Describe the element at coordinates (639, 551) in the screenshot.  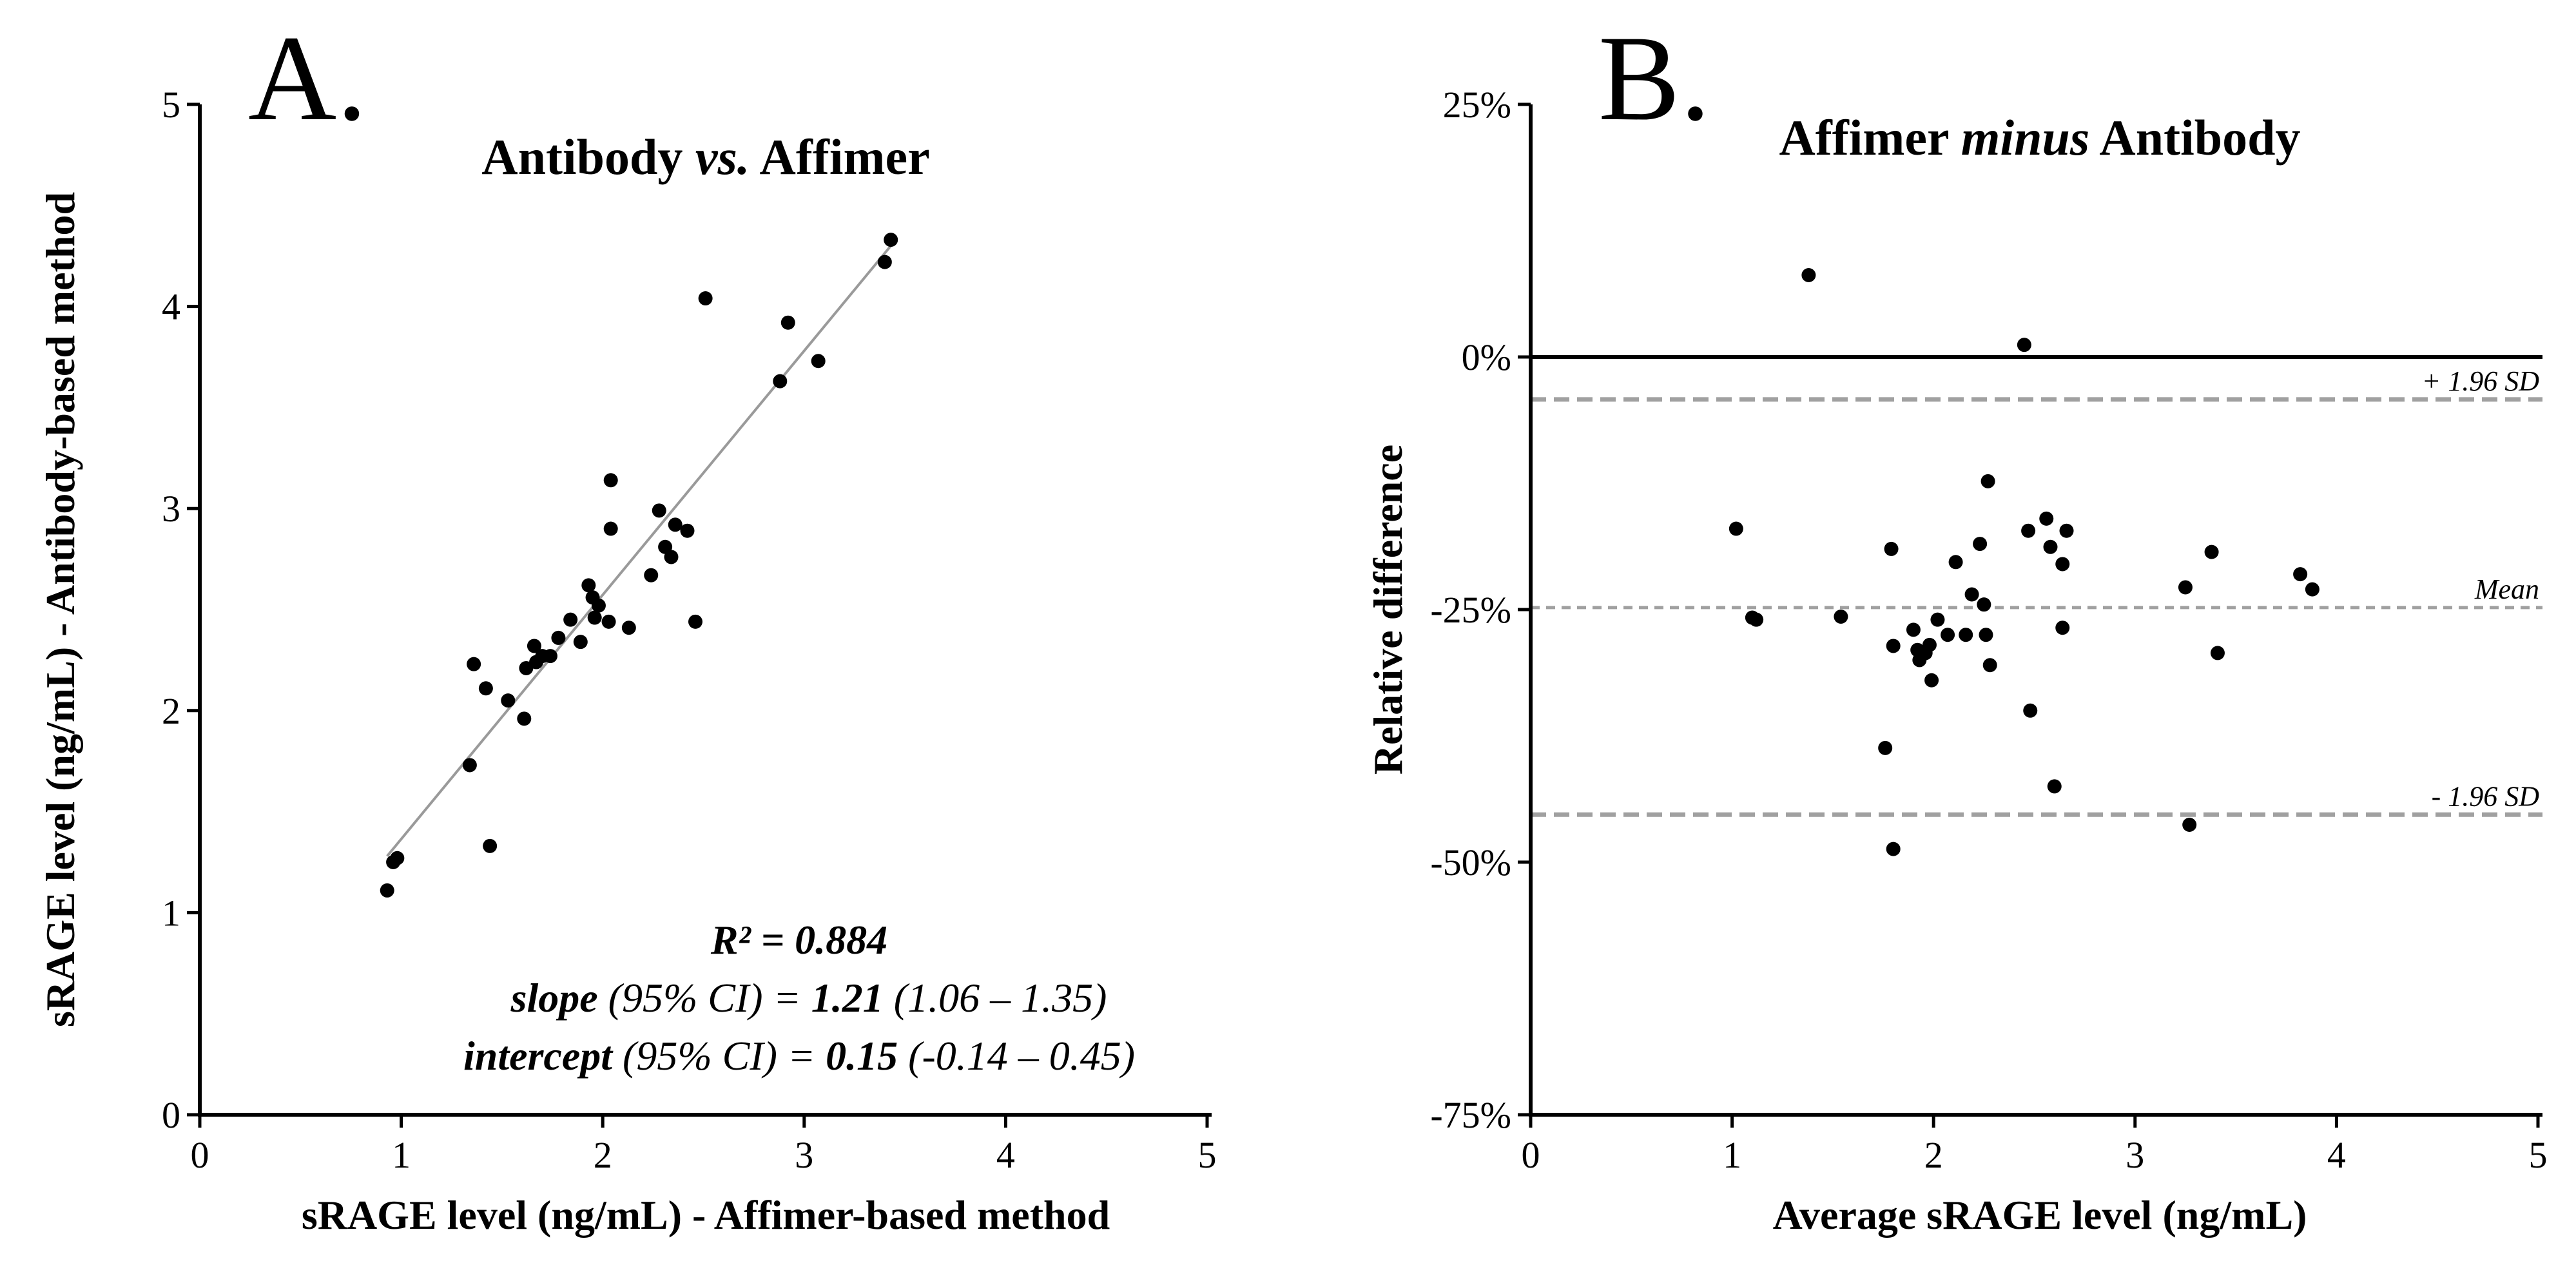
I see `panel-a-fit-line-group` at that location.